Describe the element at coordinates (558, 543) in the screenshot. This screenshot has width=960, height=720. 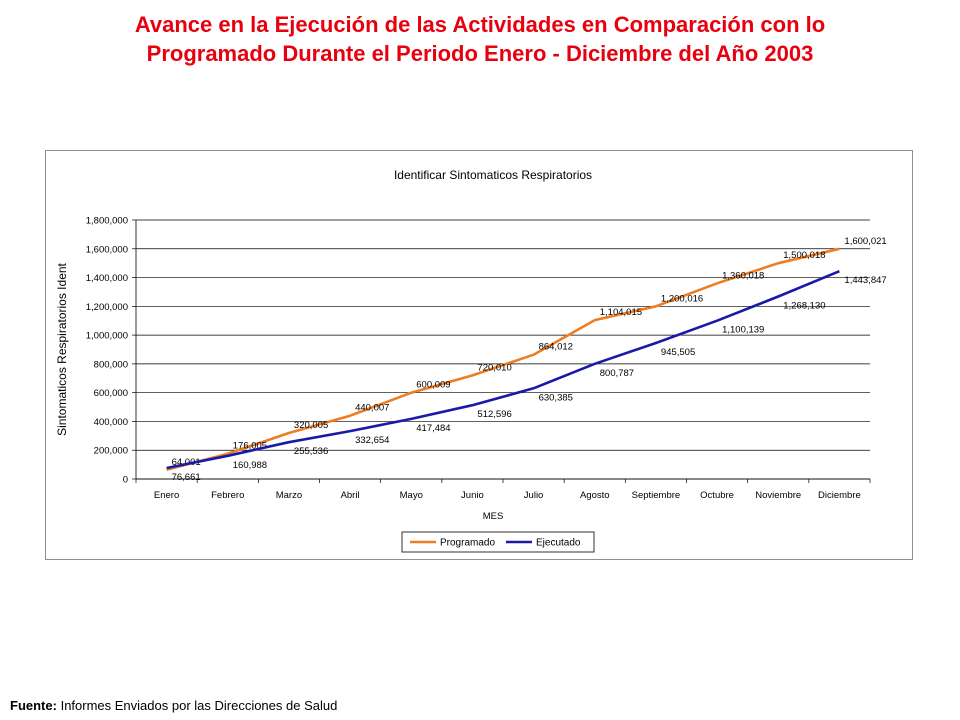
I see `legend-label-ejecutado: Ejecutado` at that location.